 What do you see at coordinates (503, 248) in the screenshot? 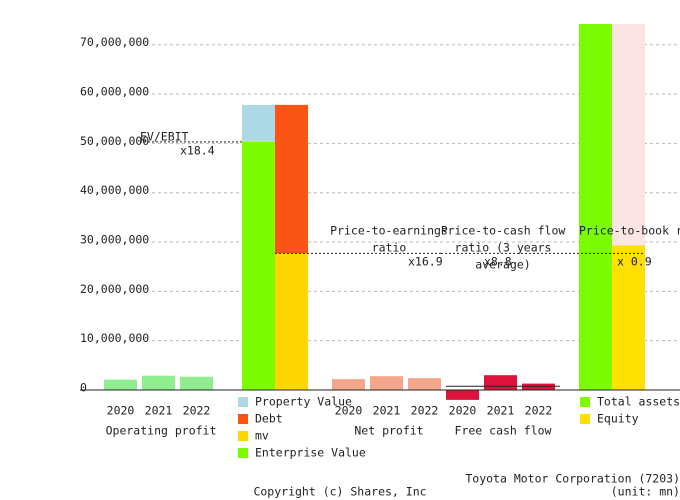
I see `ratio-label: ratio (3 years` at bounding box center [503, 248].